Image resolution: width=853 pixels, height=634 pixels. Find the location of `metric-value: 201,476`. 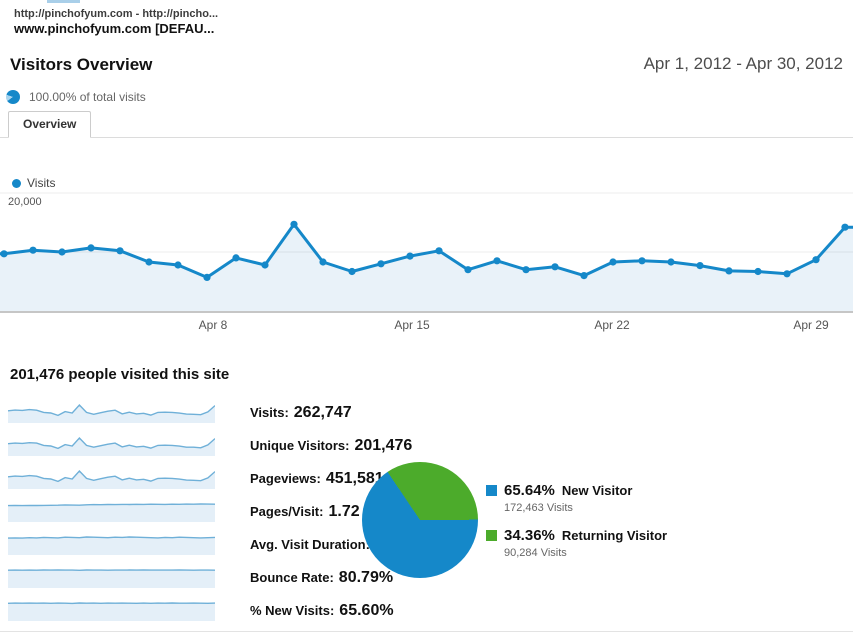

metric-value: 201,476 is located at coordinates (383, 445).